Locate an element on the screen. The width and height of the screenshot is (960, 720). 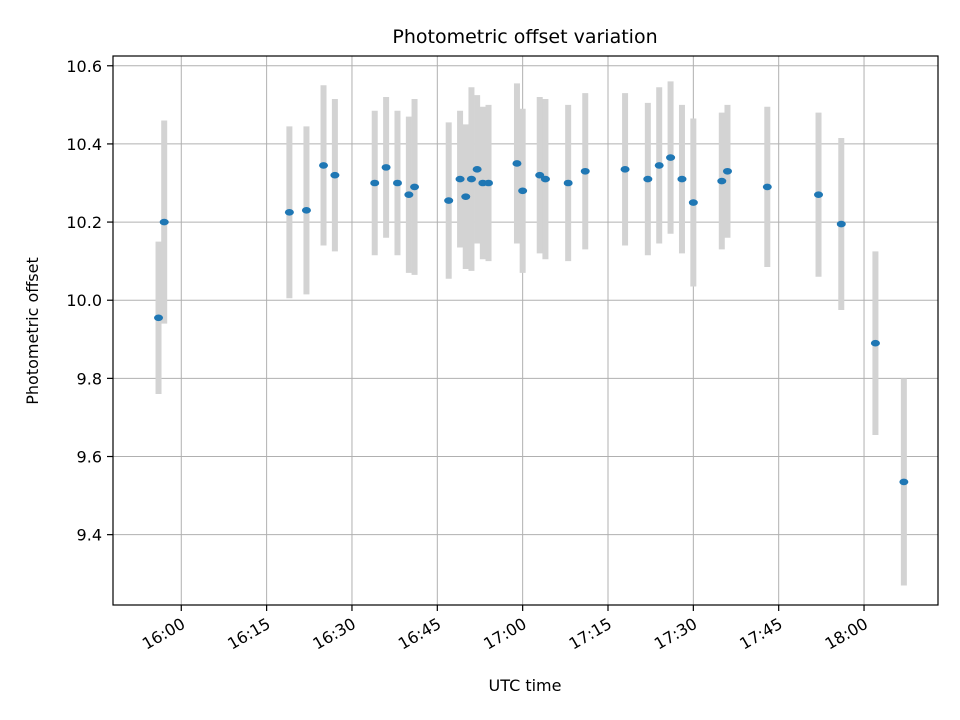
y-tick-label: 10.2 is located at coordinates (84, 222).